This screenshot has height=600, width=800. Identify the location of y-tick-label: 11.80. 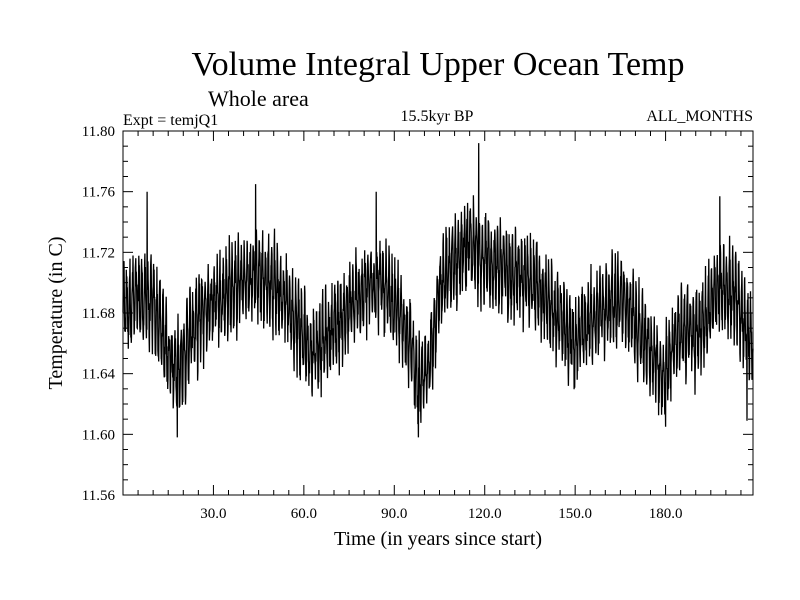
(98, 132).